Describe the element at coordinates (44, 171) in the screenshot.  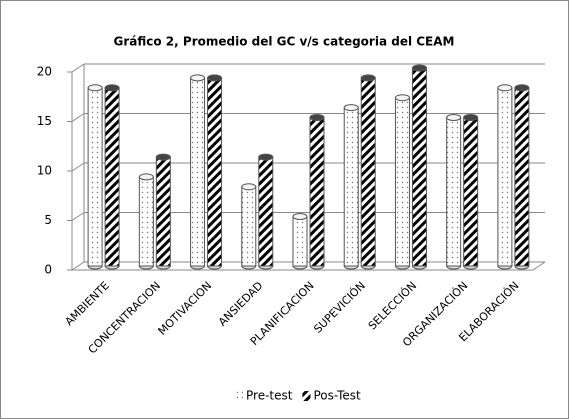
I see `y-tick-label: 10` at that location.